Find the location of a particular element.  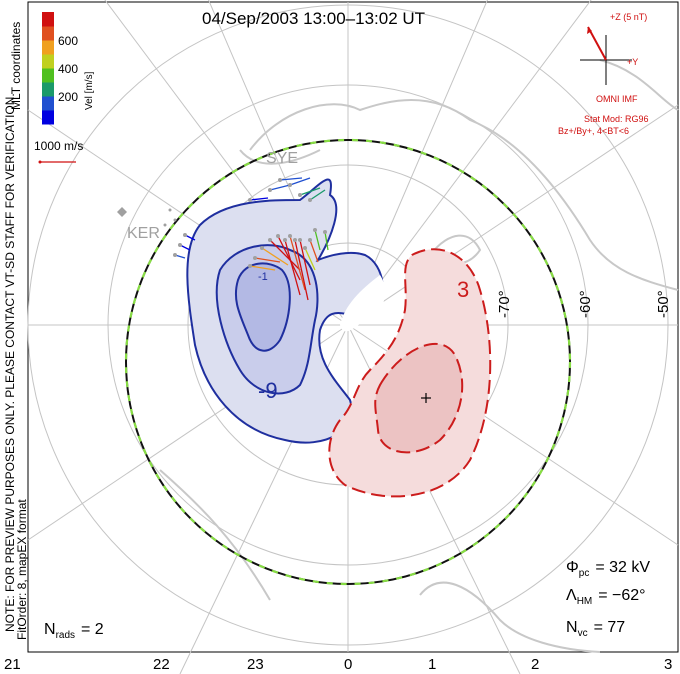

color-scale-tick-200: 200 is located at coordinates (68, 97).